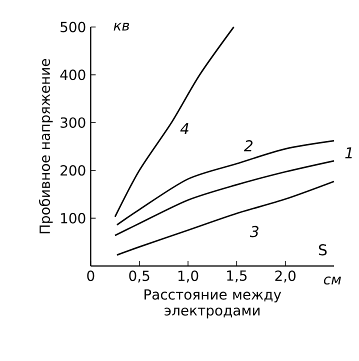  What do you see at coordinates (73, 122) in the screenshot?
I see `y-tick-label: 300` at bounding box center [73, 122].